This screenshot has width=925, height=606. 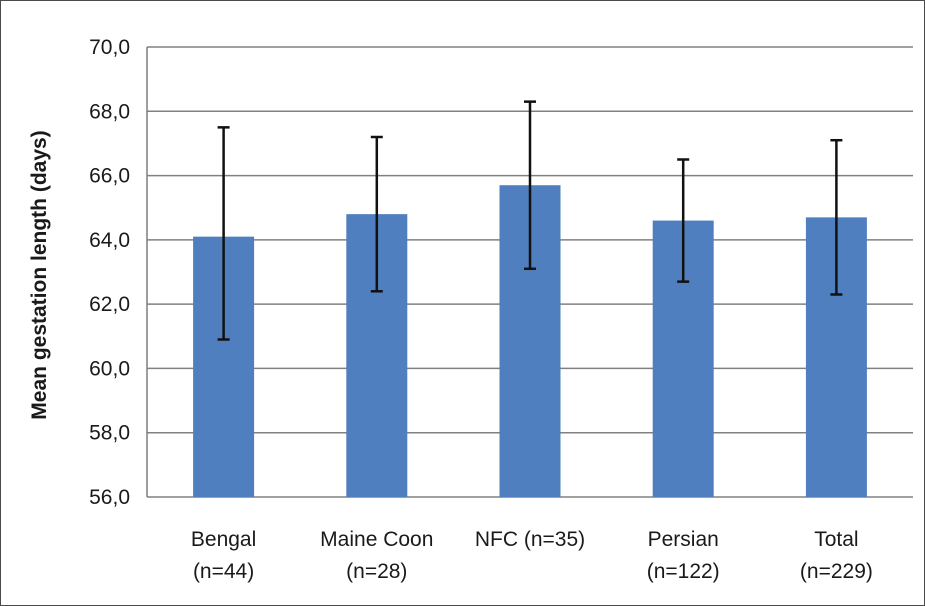 I want to click on x-category-label: NFC (n=35), so click(x=530, y=539).